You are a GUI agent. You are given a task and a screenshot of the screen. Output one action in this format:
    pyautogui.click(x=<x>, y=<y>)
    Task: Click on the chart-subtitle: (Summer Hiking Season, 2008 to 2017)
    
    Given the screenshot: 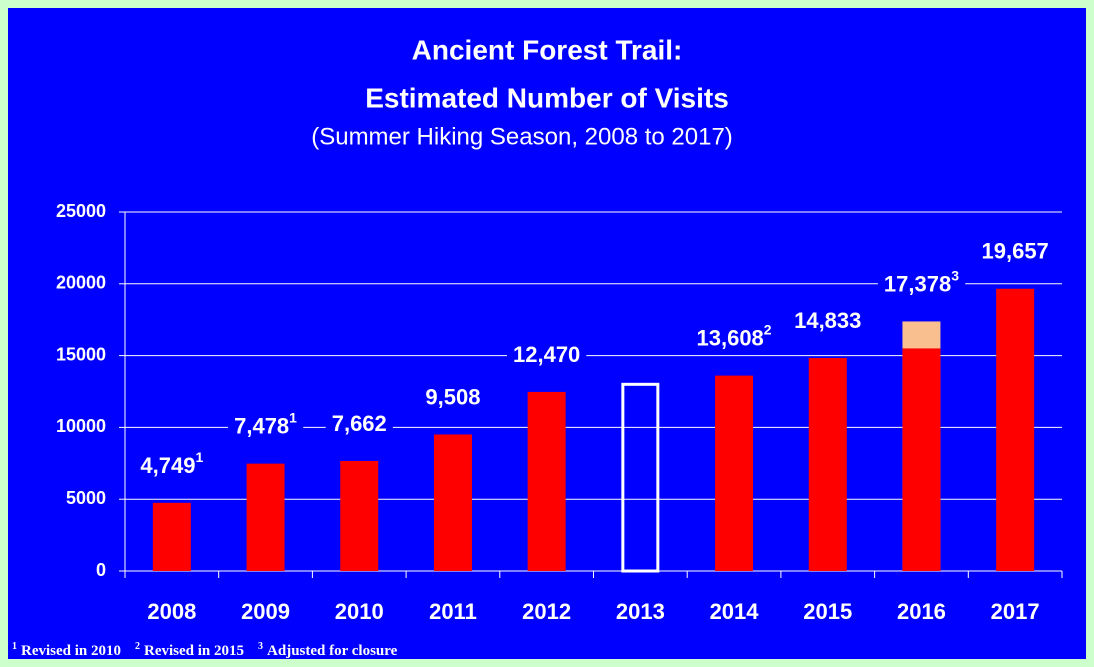 What is the action you would take?
    pyautogui.click(x=522, y=136)
    